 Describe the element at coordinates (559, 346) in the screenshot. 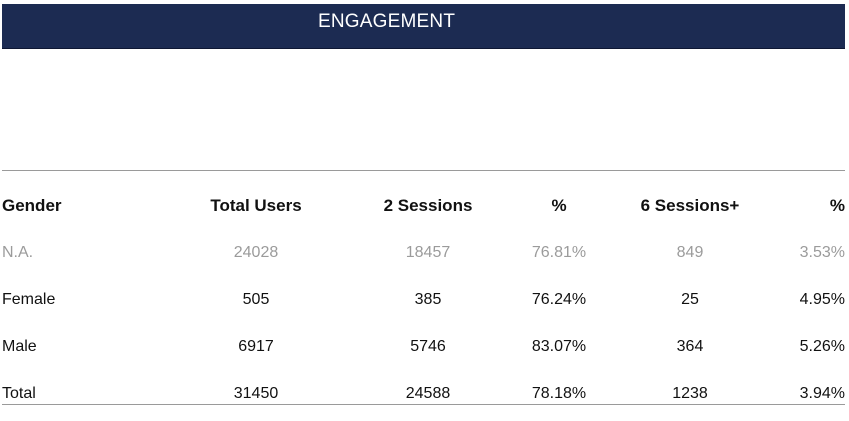

I see `cell-2-sessions-percent: 83.07%` at that location.